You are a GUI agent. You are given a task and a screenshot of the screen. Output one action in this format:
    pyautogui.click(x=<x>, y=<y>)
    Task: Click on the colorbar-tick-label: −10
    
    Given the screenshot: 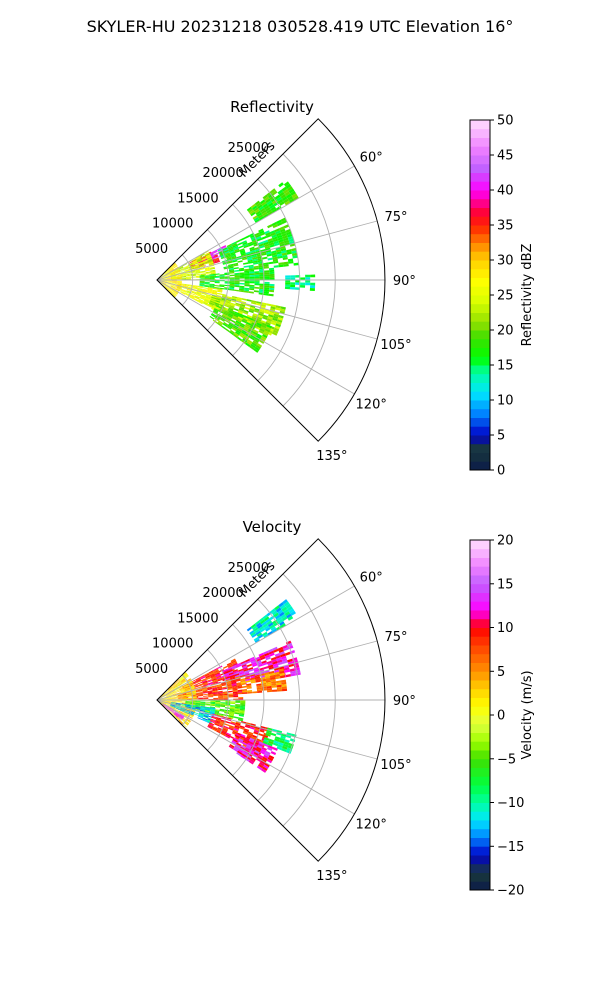 What is the action you would take?
    pyautogui.click(x=510, y=803)
    